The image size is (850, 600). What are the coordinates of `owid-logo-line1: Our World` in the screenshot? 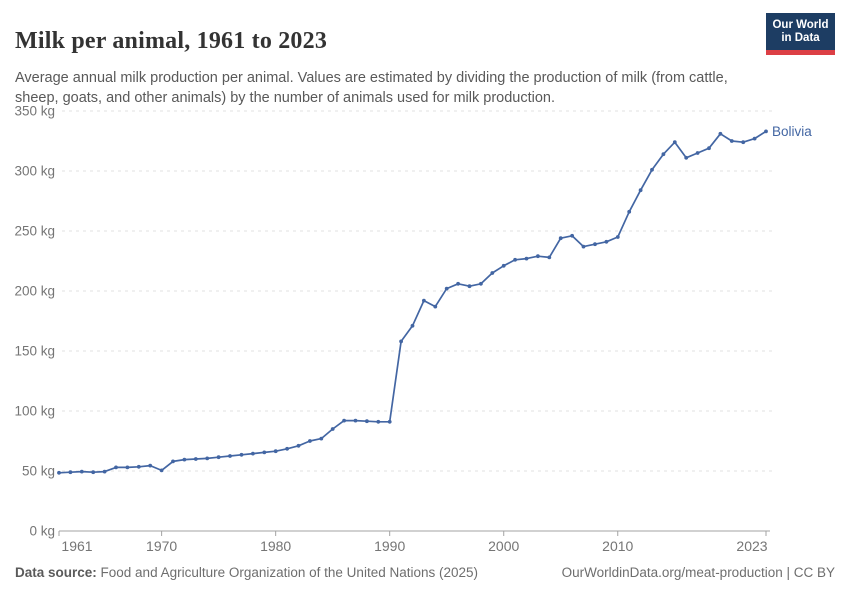 It's located at (800, 24).